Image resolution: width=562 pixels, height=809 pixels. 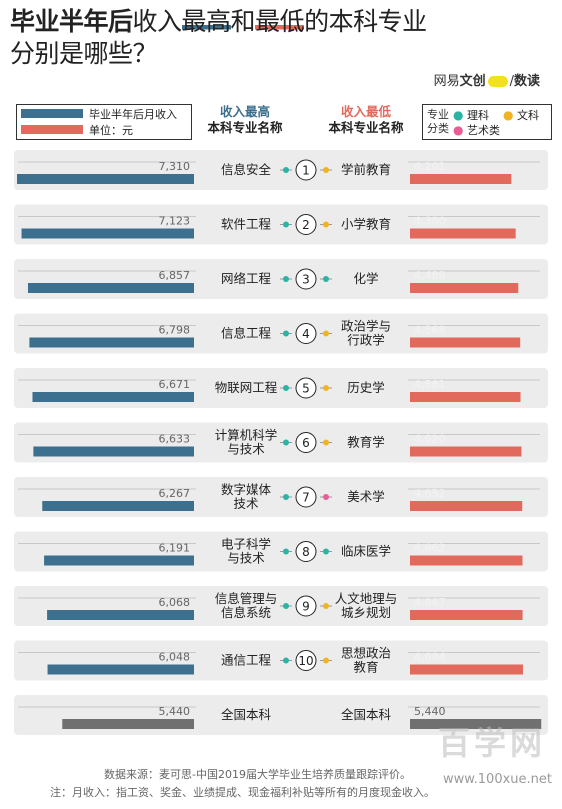 What do you see at coordinates (366, 496) in the screenshot?
I see `major-low-label: 美术学` at bounding box center [366, 496].